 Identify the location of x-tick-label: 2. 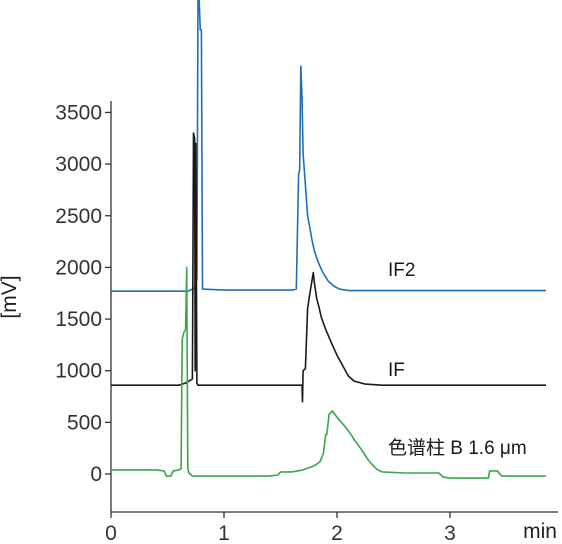
(337, 533).